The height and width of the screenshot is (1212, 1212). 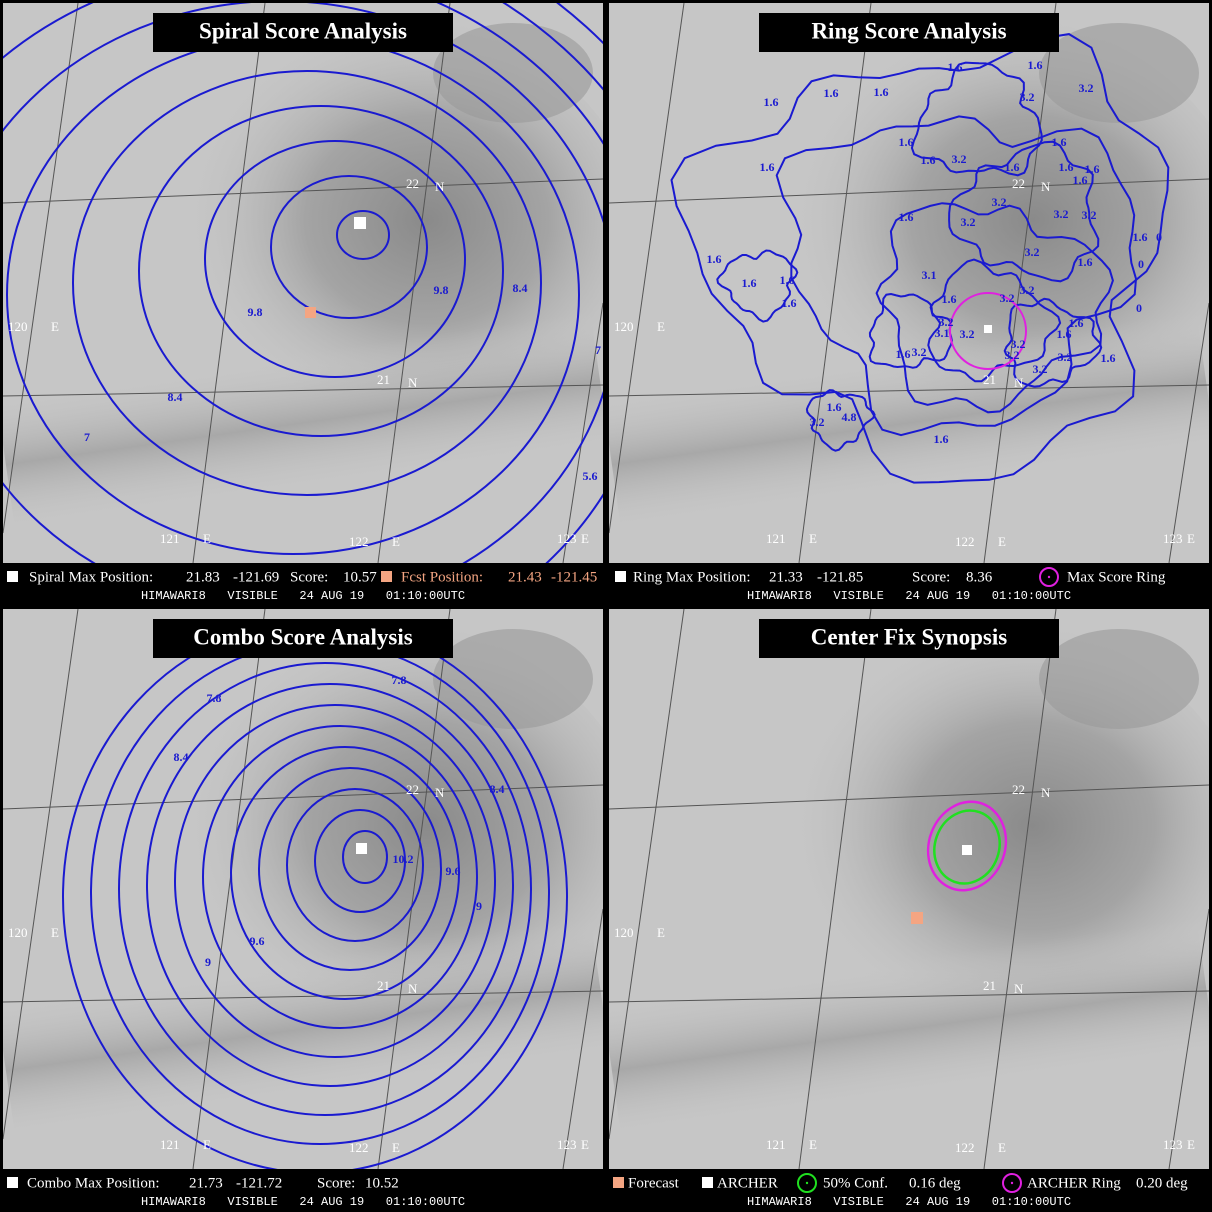 What do you see at coordinates (929, 275) in the screenshot?
I see `contour-label: 3.1` at bounding box center [929, 275].